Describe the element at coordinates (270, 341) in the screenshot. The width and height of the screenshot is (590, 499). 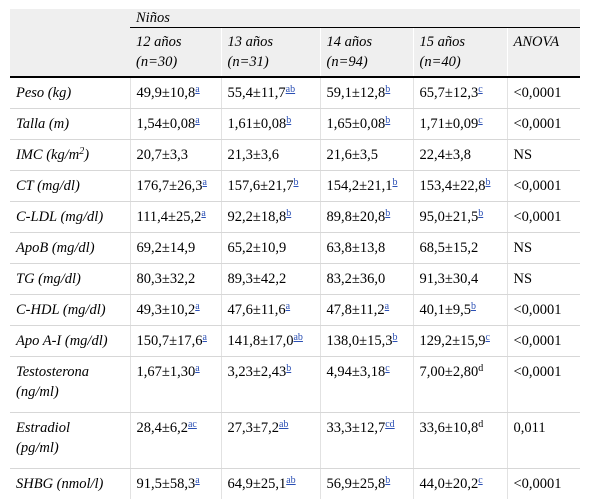
I see `table-cell: 141,8±17,0ab` at that location.